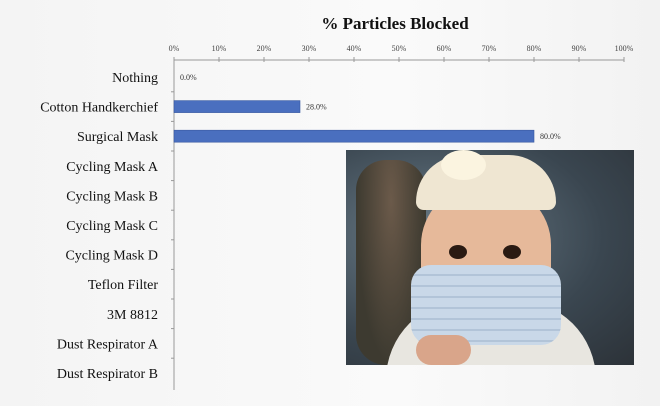 The height and width of the screenshot is (406, 660). Describe the element at coordinates (108, 344) in the screenshot. I see `category-label: Dust Respirator A` at that location.